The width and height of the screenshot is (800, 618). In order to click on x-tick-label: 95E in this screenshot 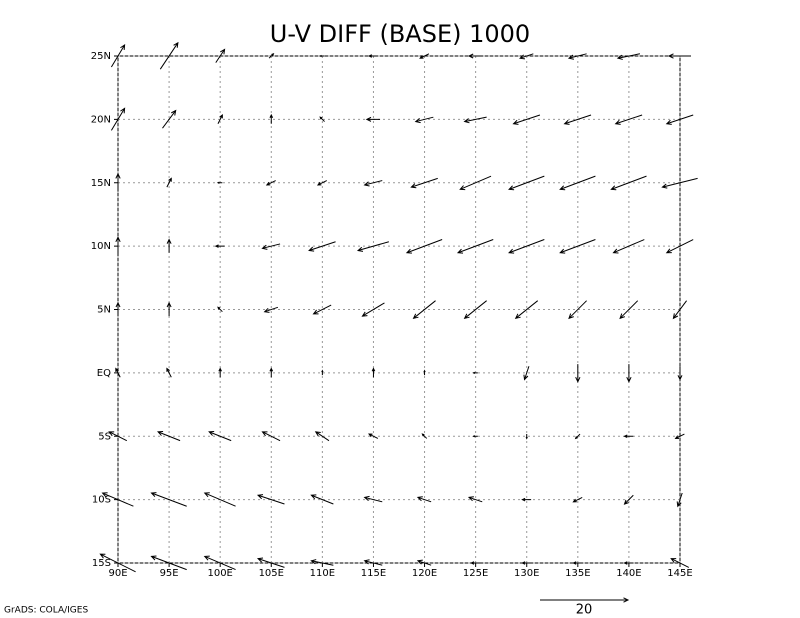, I will do `click(169, 573)`.